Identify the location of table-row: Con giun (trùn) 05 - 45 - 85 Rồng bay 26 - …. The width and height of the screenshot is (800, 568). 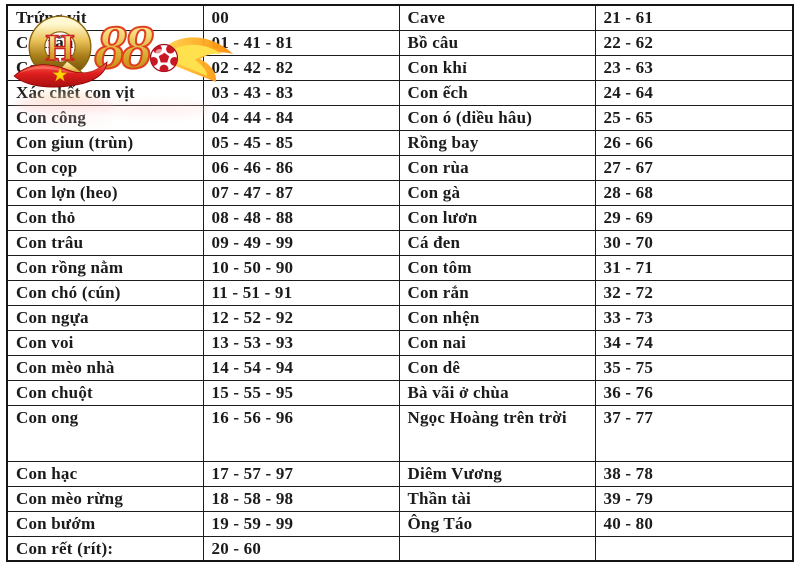
(400, 142).